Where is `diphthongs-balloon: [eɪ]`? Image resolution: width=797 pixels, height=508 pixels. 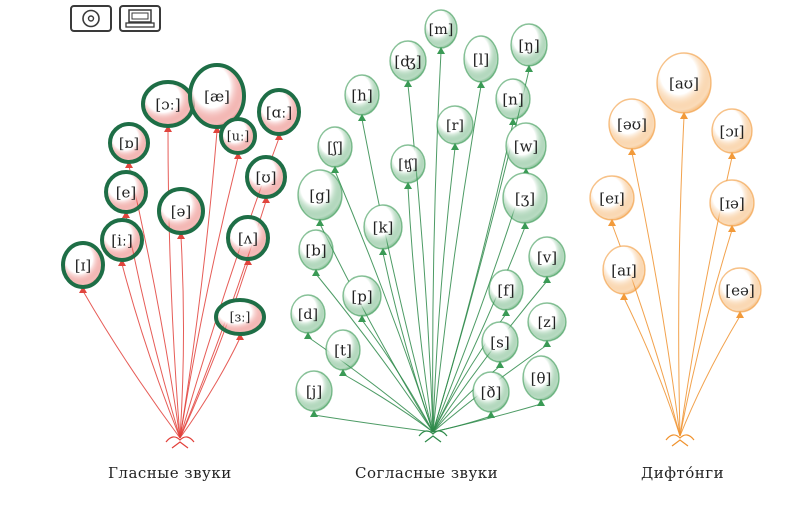 diphthongs-balloon: [eɪ] is located at coordinates (612, 200).